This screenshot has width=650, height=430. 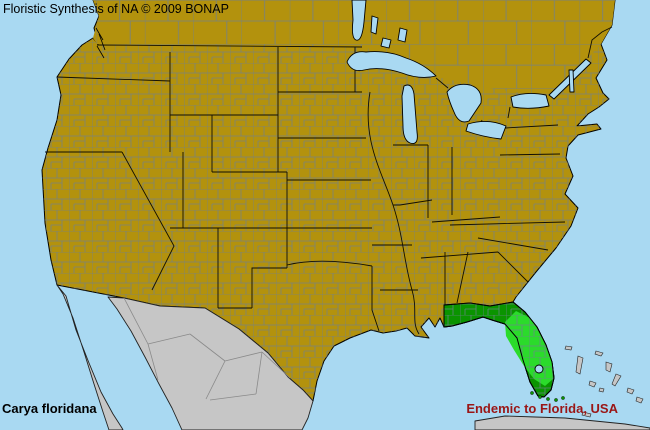 What do you see at coordinates (562, 422) in the screenshot?
I see `cuba-island` at bounding box center [562, 422].